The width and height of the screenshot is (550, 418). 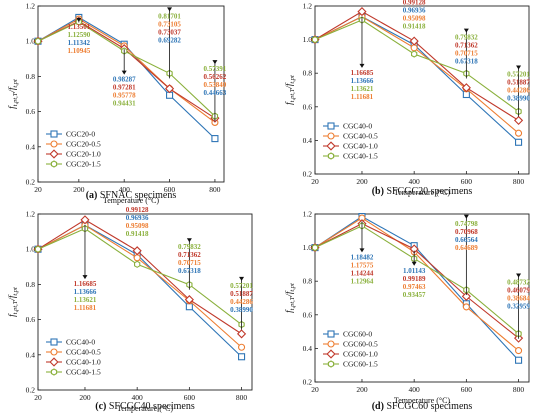 What do you see at coordinates (379, 191) in the screenshot?
I see `caption-letter: (b)` at bounding box center [379, 191].